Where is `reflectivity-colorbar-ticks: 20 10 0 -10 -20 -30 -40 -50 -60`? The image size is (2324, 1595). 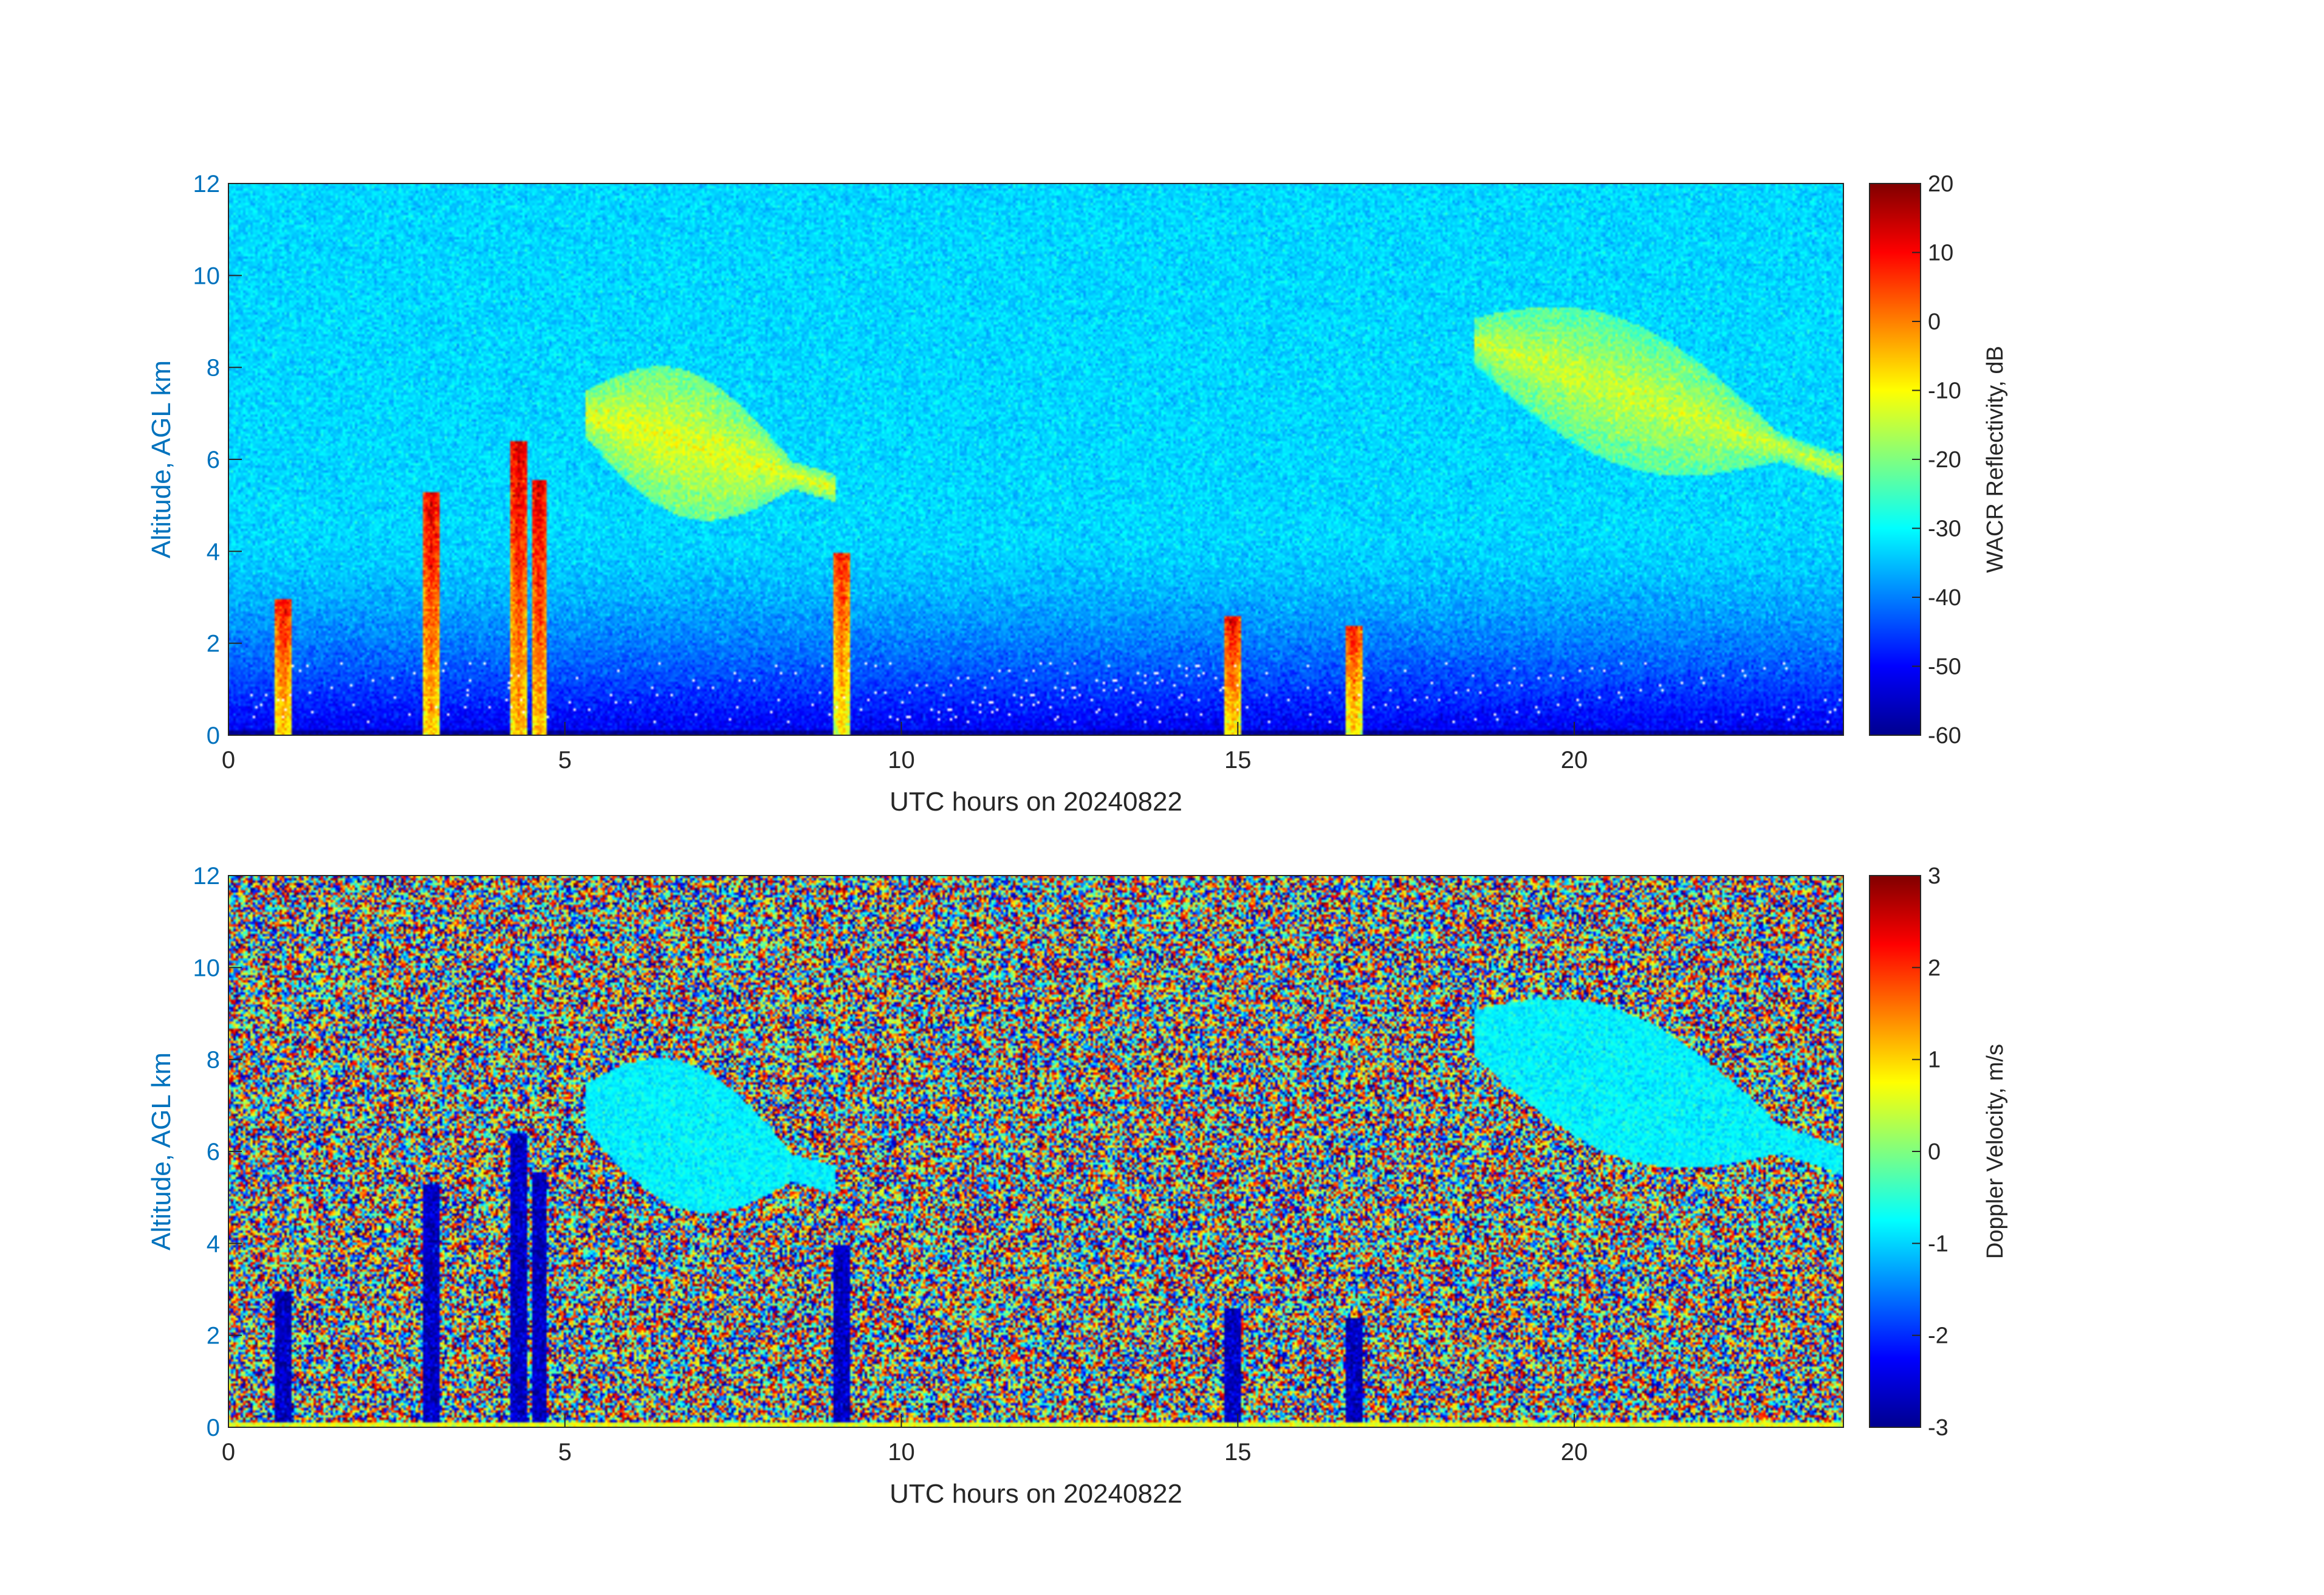 reflectivity-colorbar-ticks: 20 10 0 -10 -20 -30 -40 -50 -60 is located at coordinates (1936, 460).